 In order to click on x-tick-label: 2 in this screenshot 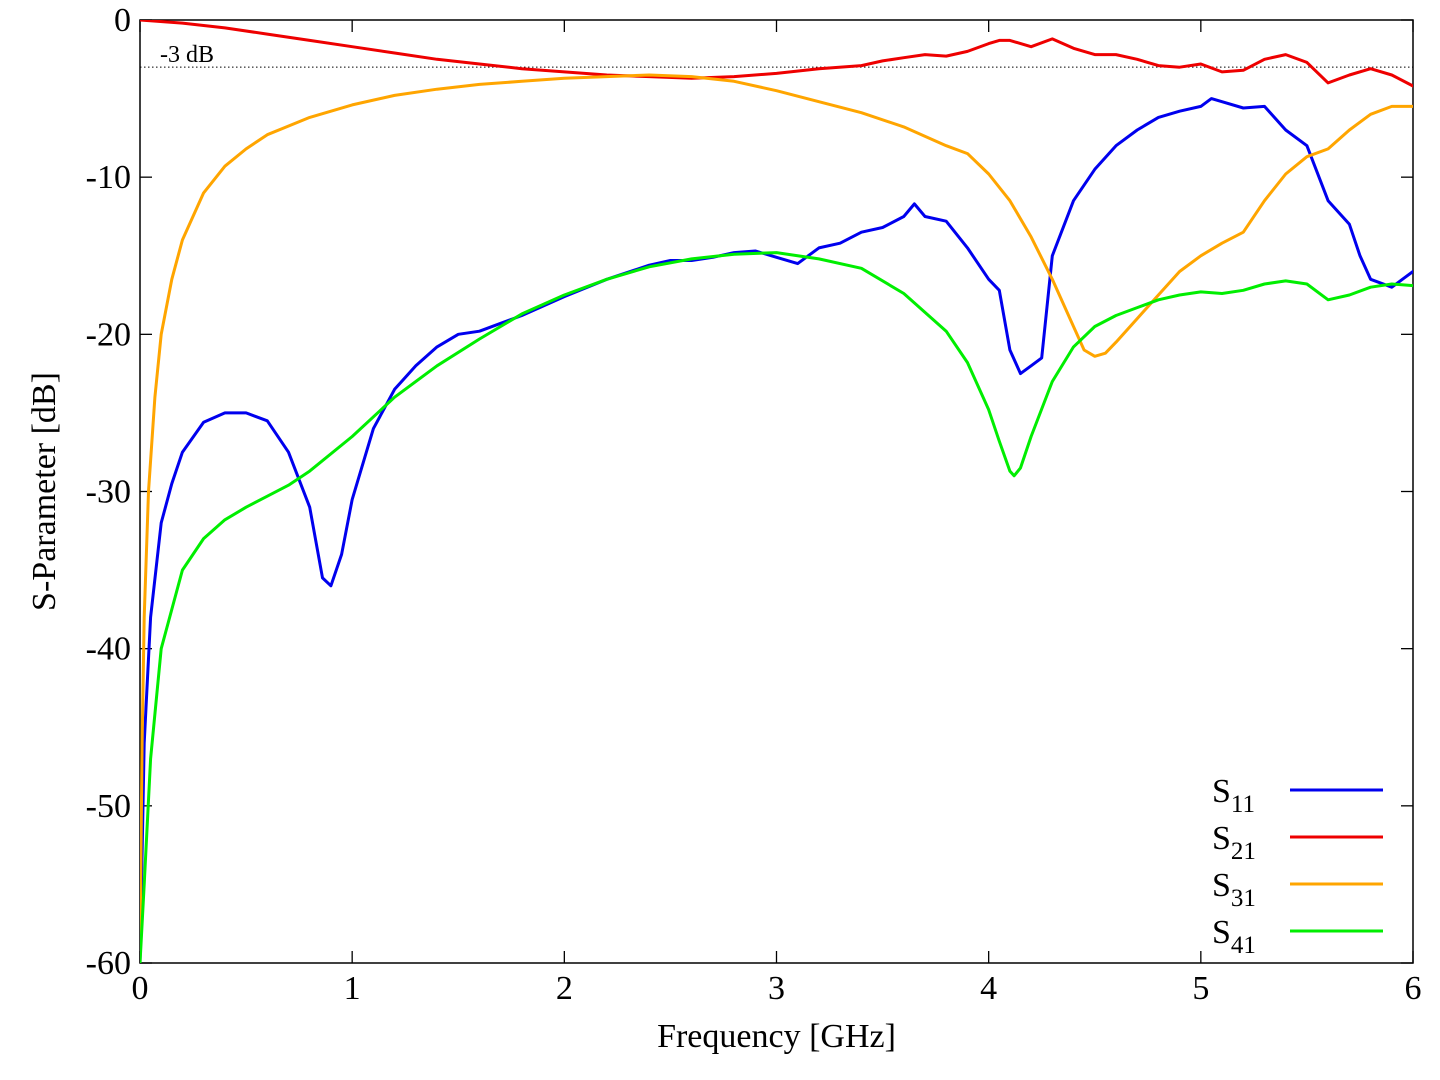, I will do `click(564, 988)`.